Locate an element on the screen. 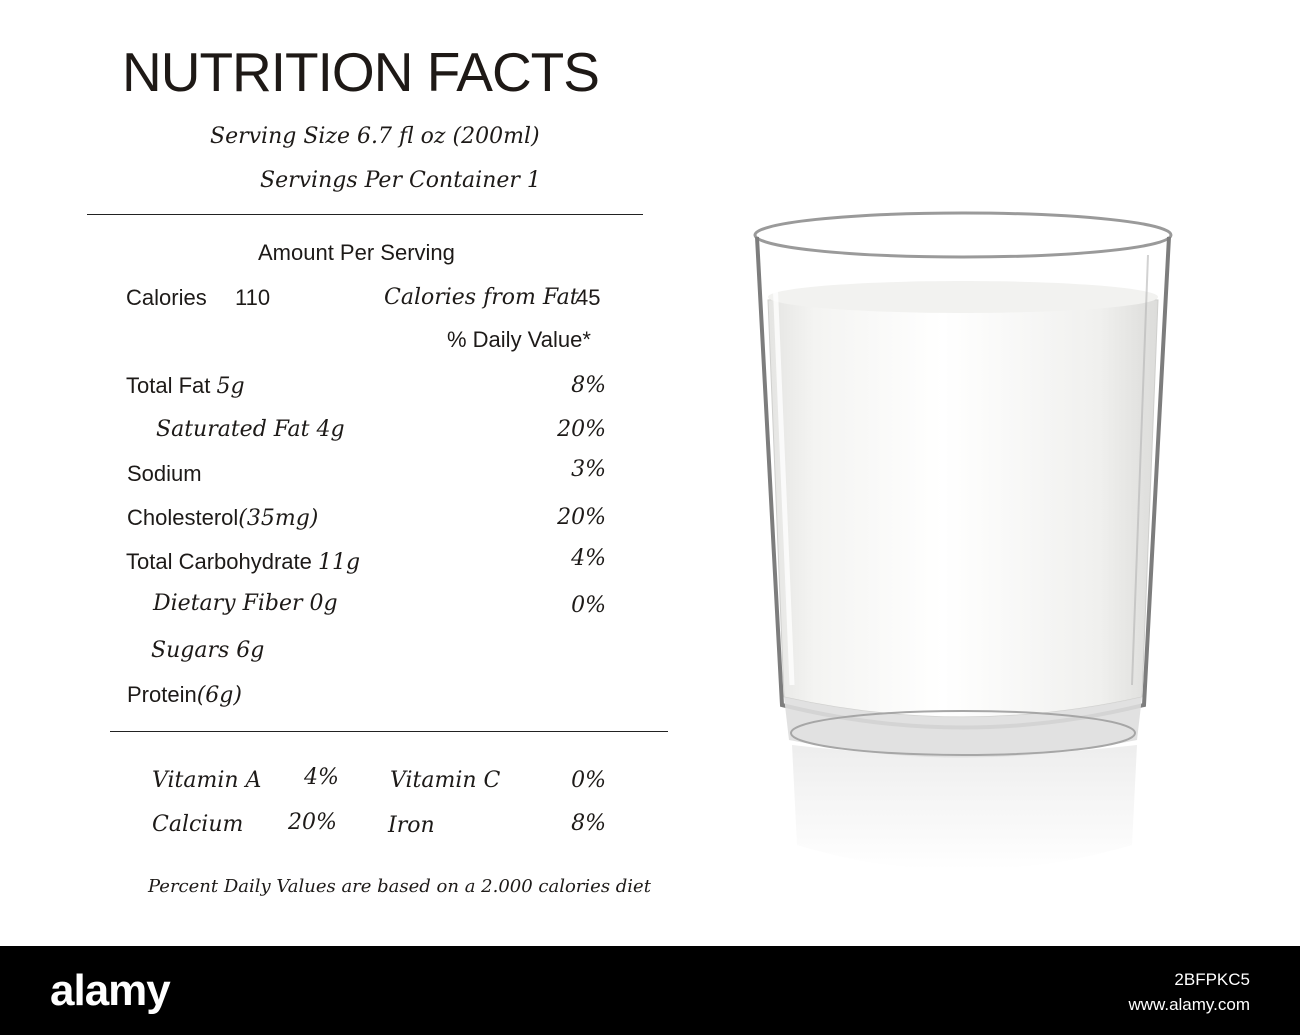 The image size is (1300, 1035). vitamin-name: Vitamin C is located at coordinates (445, 780).